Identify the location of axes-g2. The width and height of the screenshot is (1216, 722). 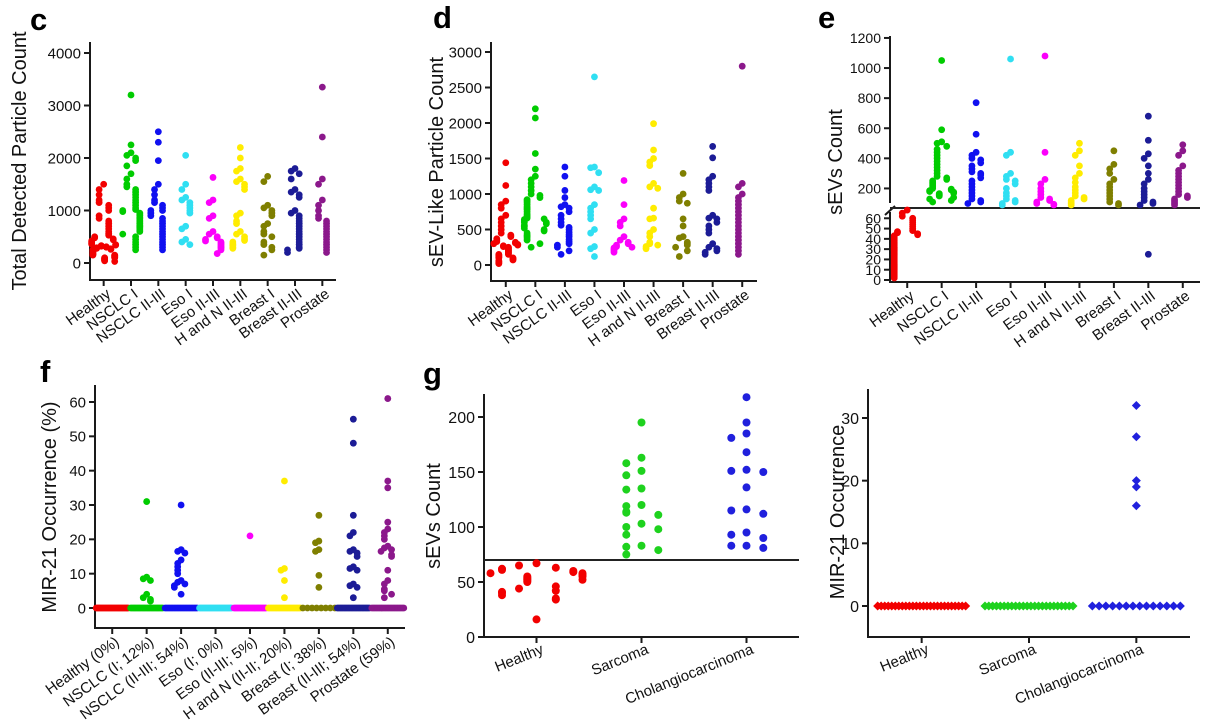
(1026, 516).